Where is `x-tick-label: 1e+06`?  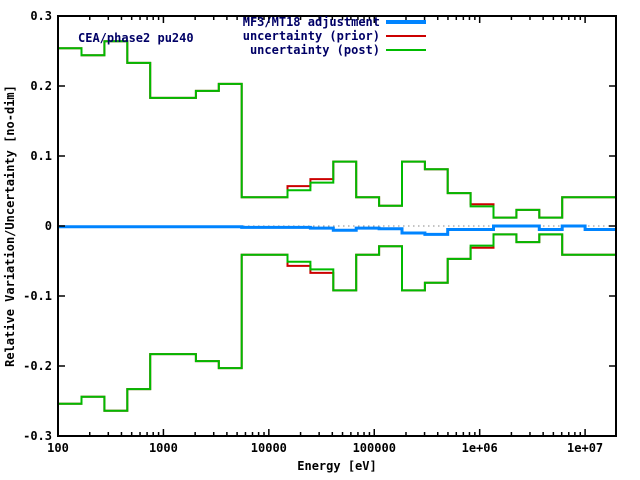
x-tick-label: 1e+06 is located at coordinates (480, 448).